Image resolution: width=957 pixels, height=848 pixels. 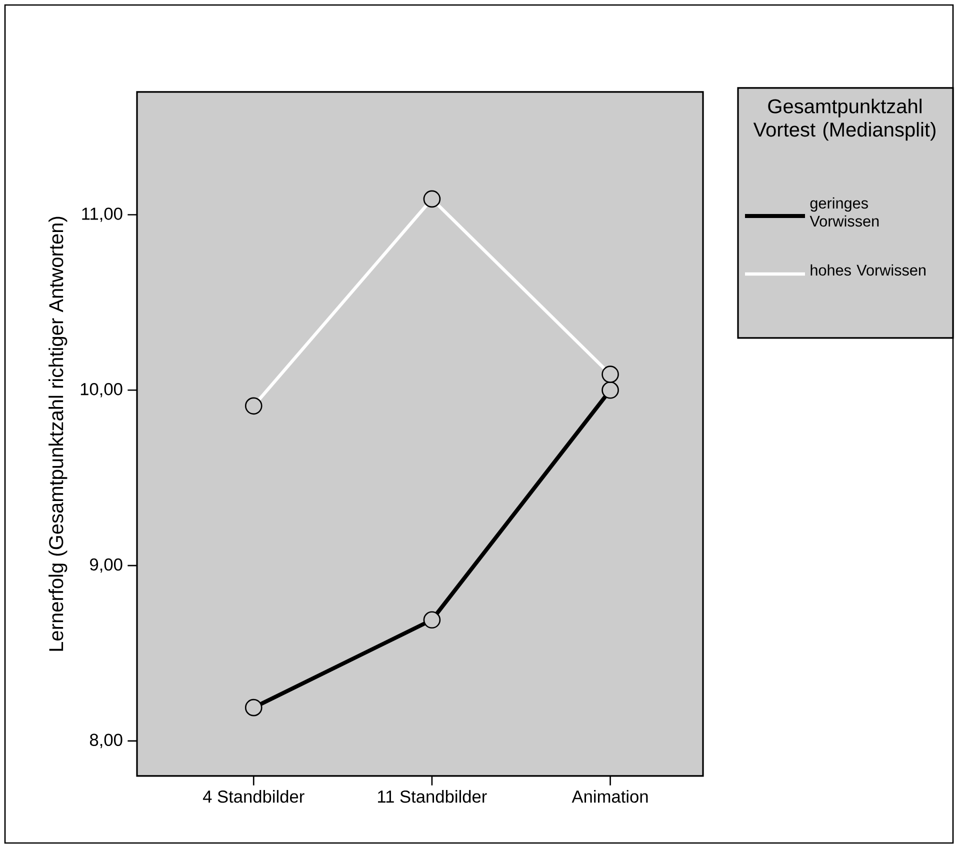 What do you see at coordinates (106, 741) in the screenshot?
I see `y-tick-label: 8,00` at bounding box center [106, 741].